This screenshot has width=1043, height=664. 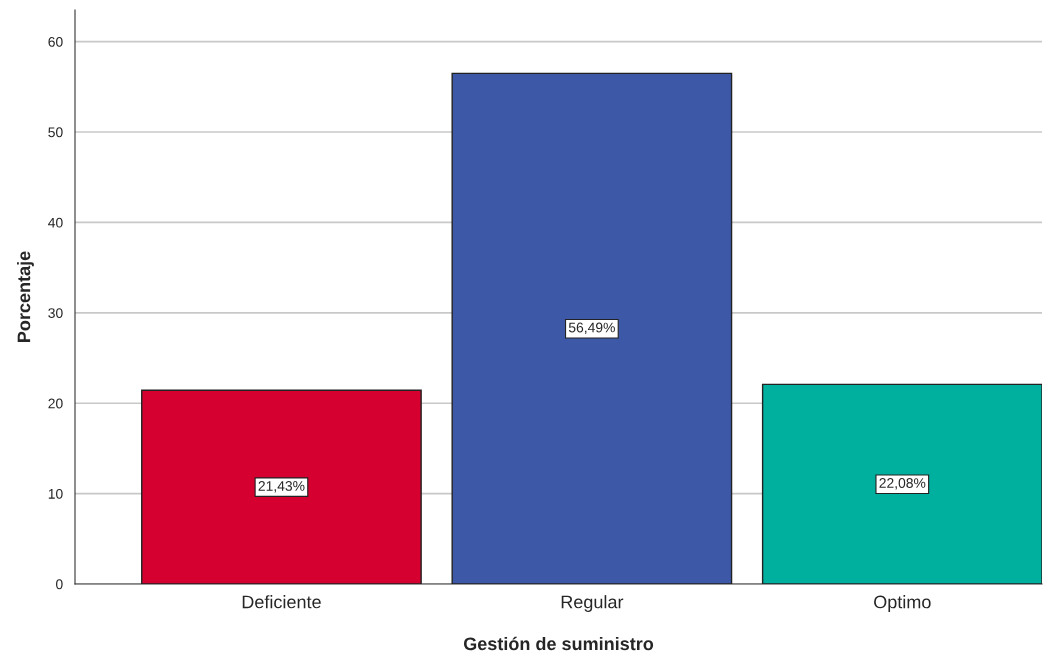 I want to click on y-tick-label: 10, so click(x=55, y=493).